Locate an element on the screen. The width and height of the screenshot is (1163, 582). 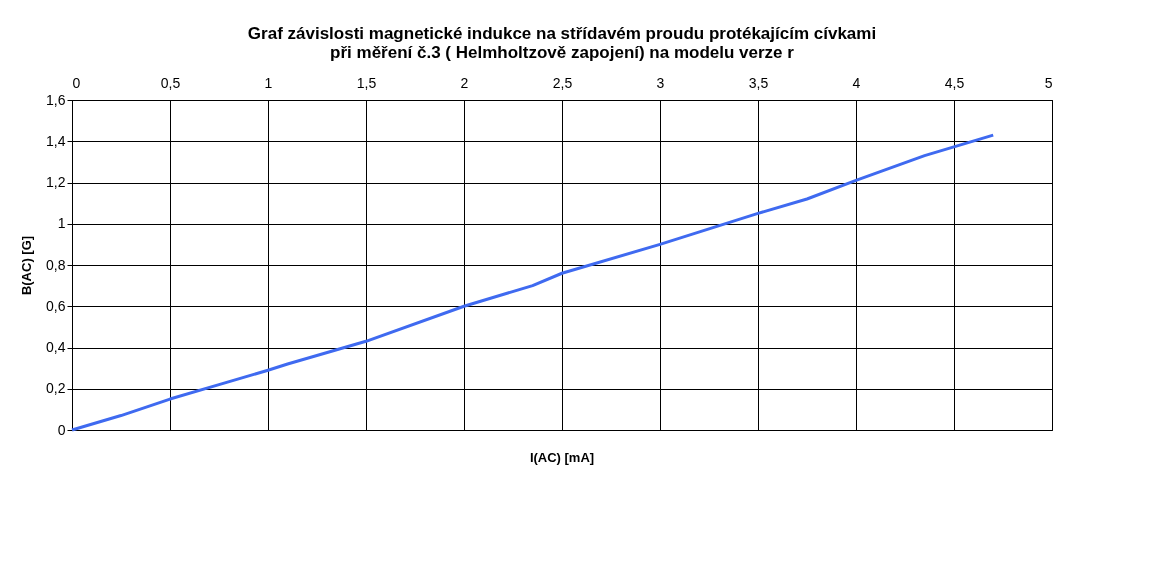
x-tick-label: 0 is located at coordinates (76, 82).